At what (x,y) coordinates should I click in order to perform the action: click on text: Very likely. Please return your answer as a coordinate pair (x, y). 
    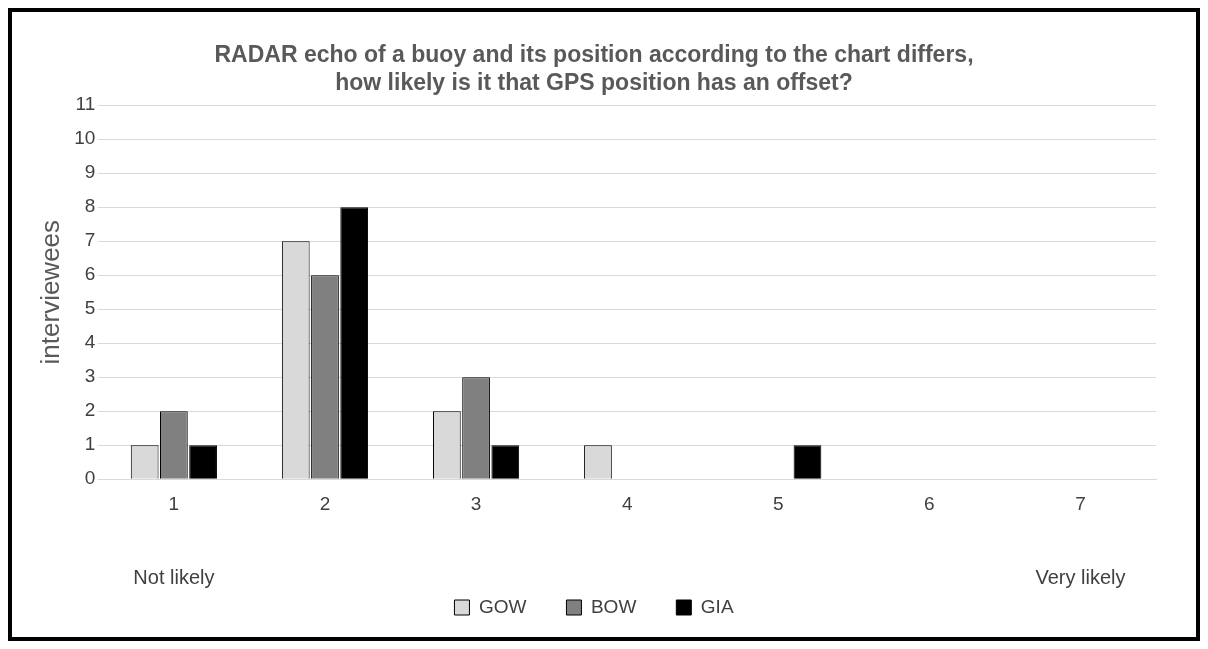
    Looking at the image, I should click on (1080, 576).